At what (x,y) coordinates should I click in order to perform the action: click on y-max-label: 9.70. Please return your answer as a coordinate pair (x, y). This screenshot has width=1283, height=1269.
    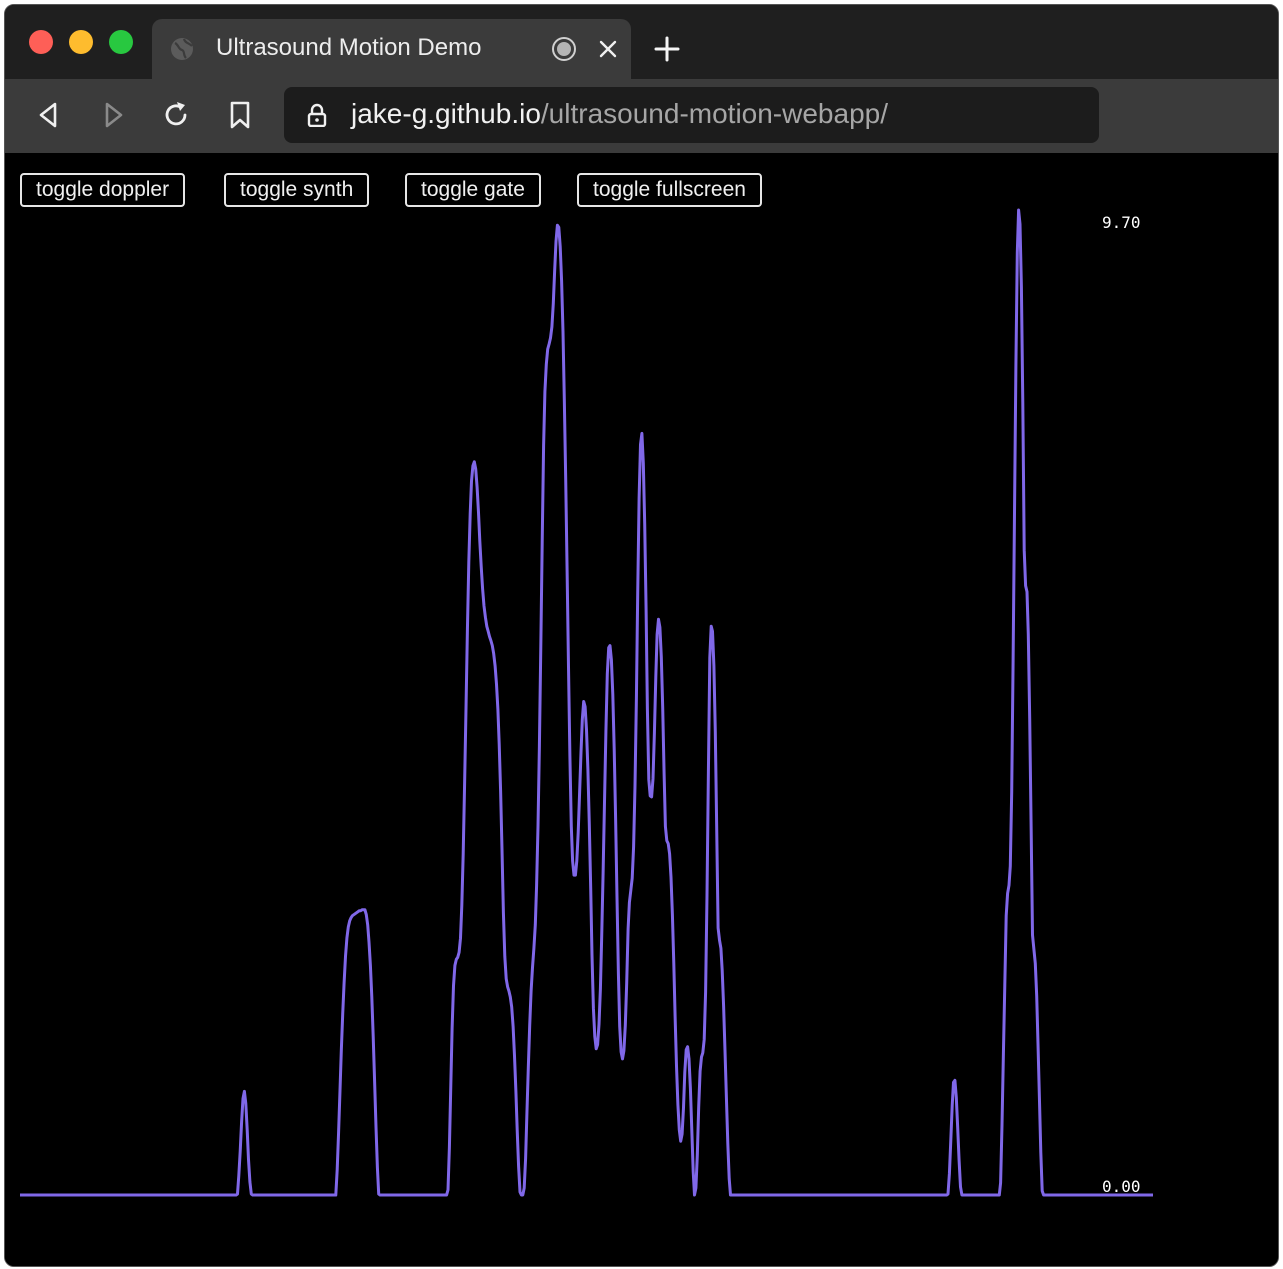
    Looking at the image, I should click on (1121, 222).